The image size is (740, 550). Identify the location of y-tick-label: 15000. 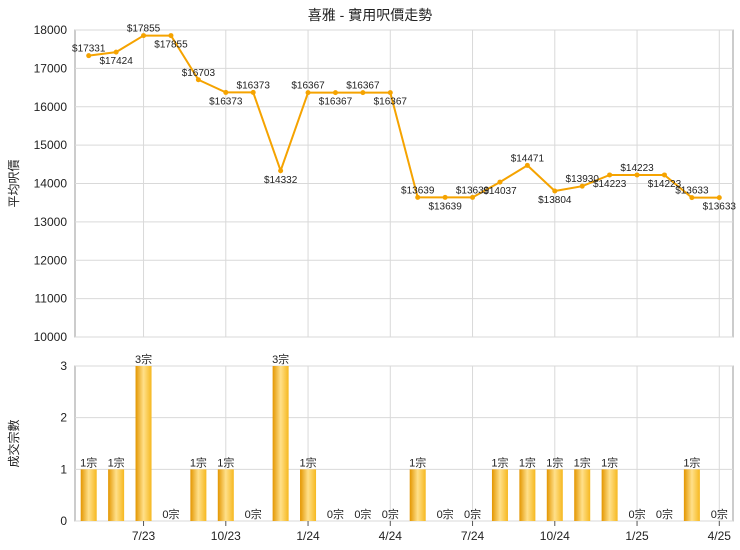
(51, 145).